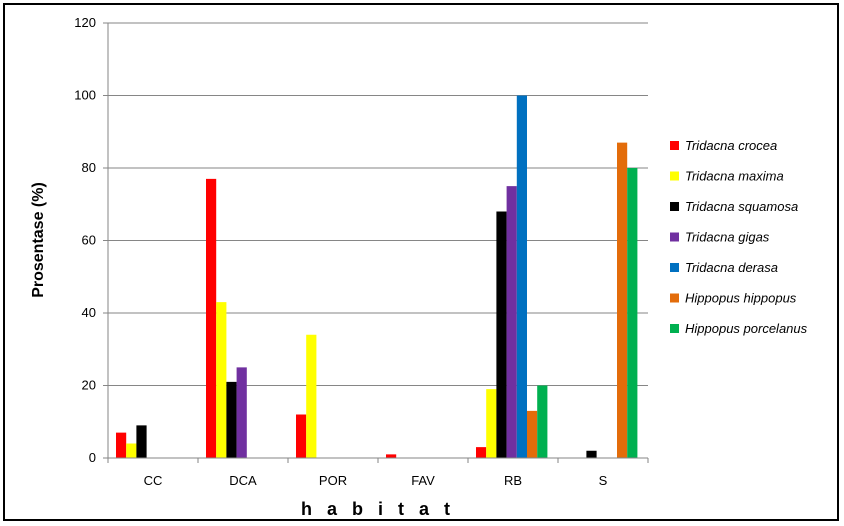 The width and height of the screenshot is (844, 526). Describe the element at coordinates (741, 298) in the screenshot. I see `legend-label: Hippopus hippopus` at that location.